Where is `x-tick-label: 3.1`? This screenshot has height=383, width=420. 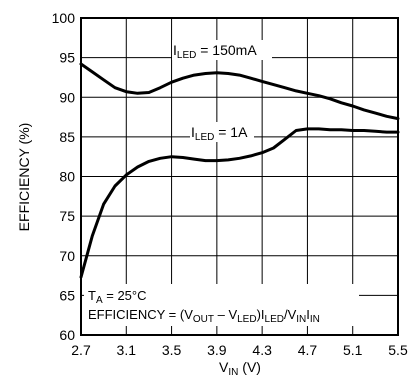
x-tick-label: 3.1 is located at coordinates (127, 350).